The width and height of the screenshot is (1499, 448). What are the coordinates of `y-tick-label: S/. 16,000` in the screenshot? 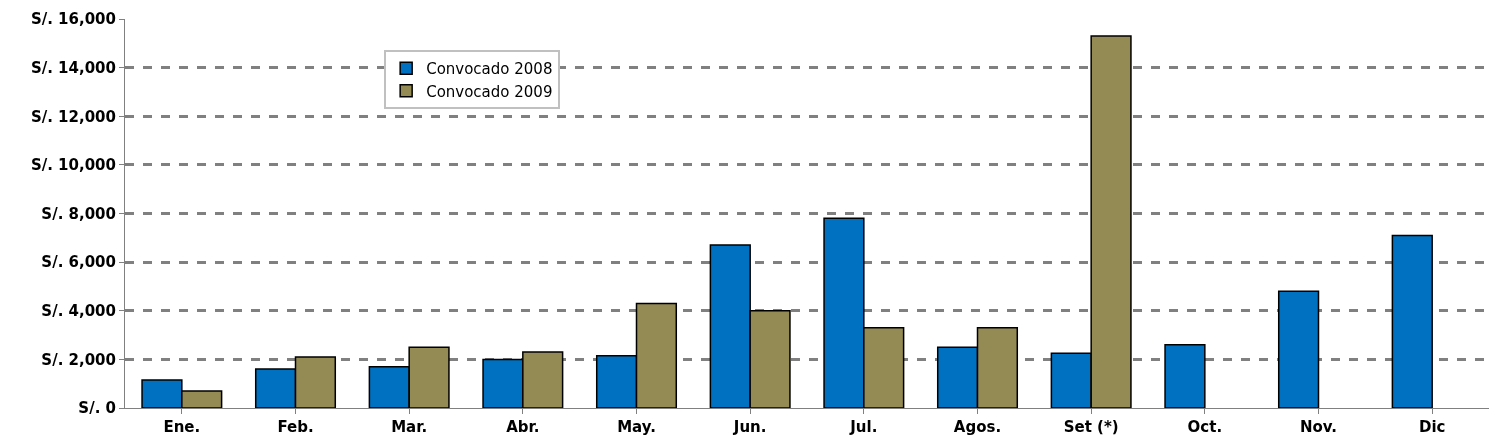 It's located at (73, 19).